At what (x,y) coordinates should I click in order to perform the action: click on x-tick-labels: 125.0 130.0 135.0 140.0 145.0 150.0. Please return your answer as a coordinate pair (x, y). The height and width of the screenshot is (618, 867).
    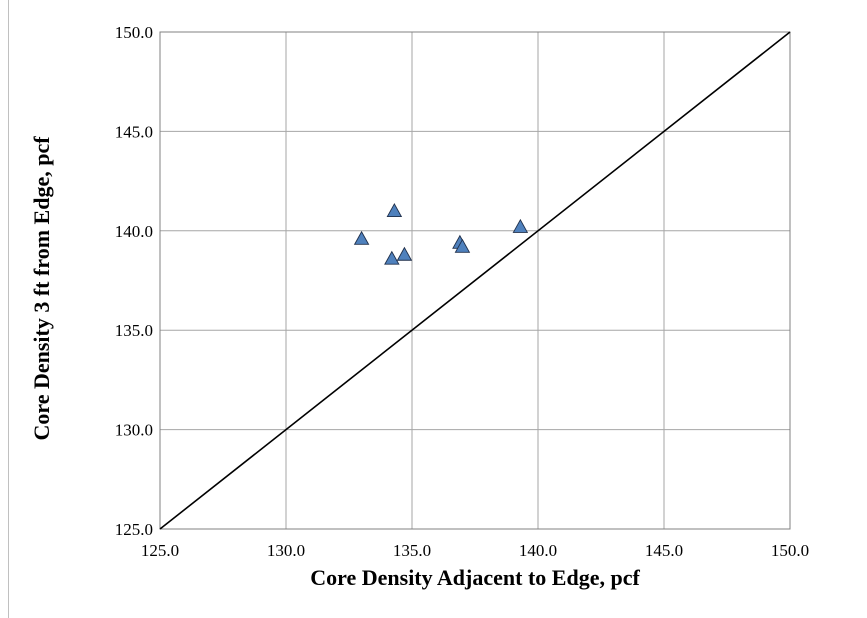
    Looking at the image, I should click on (475, 550).